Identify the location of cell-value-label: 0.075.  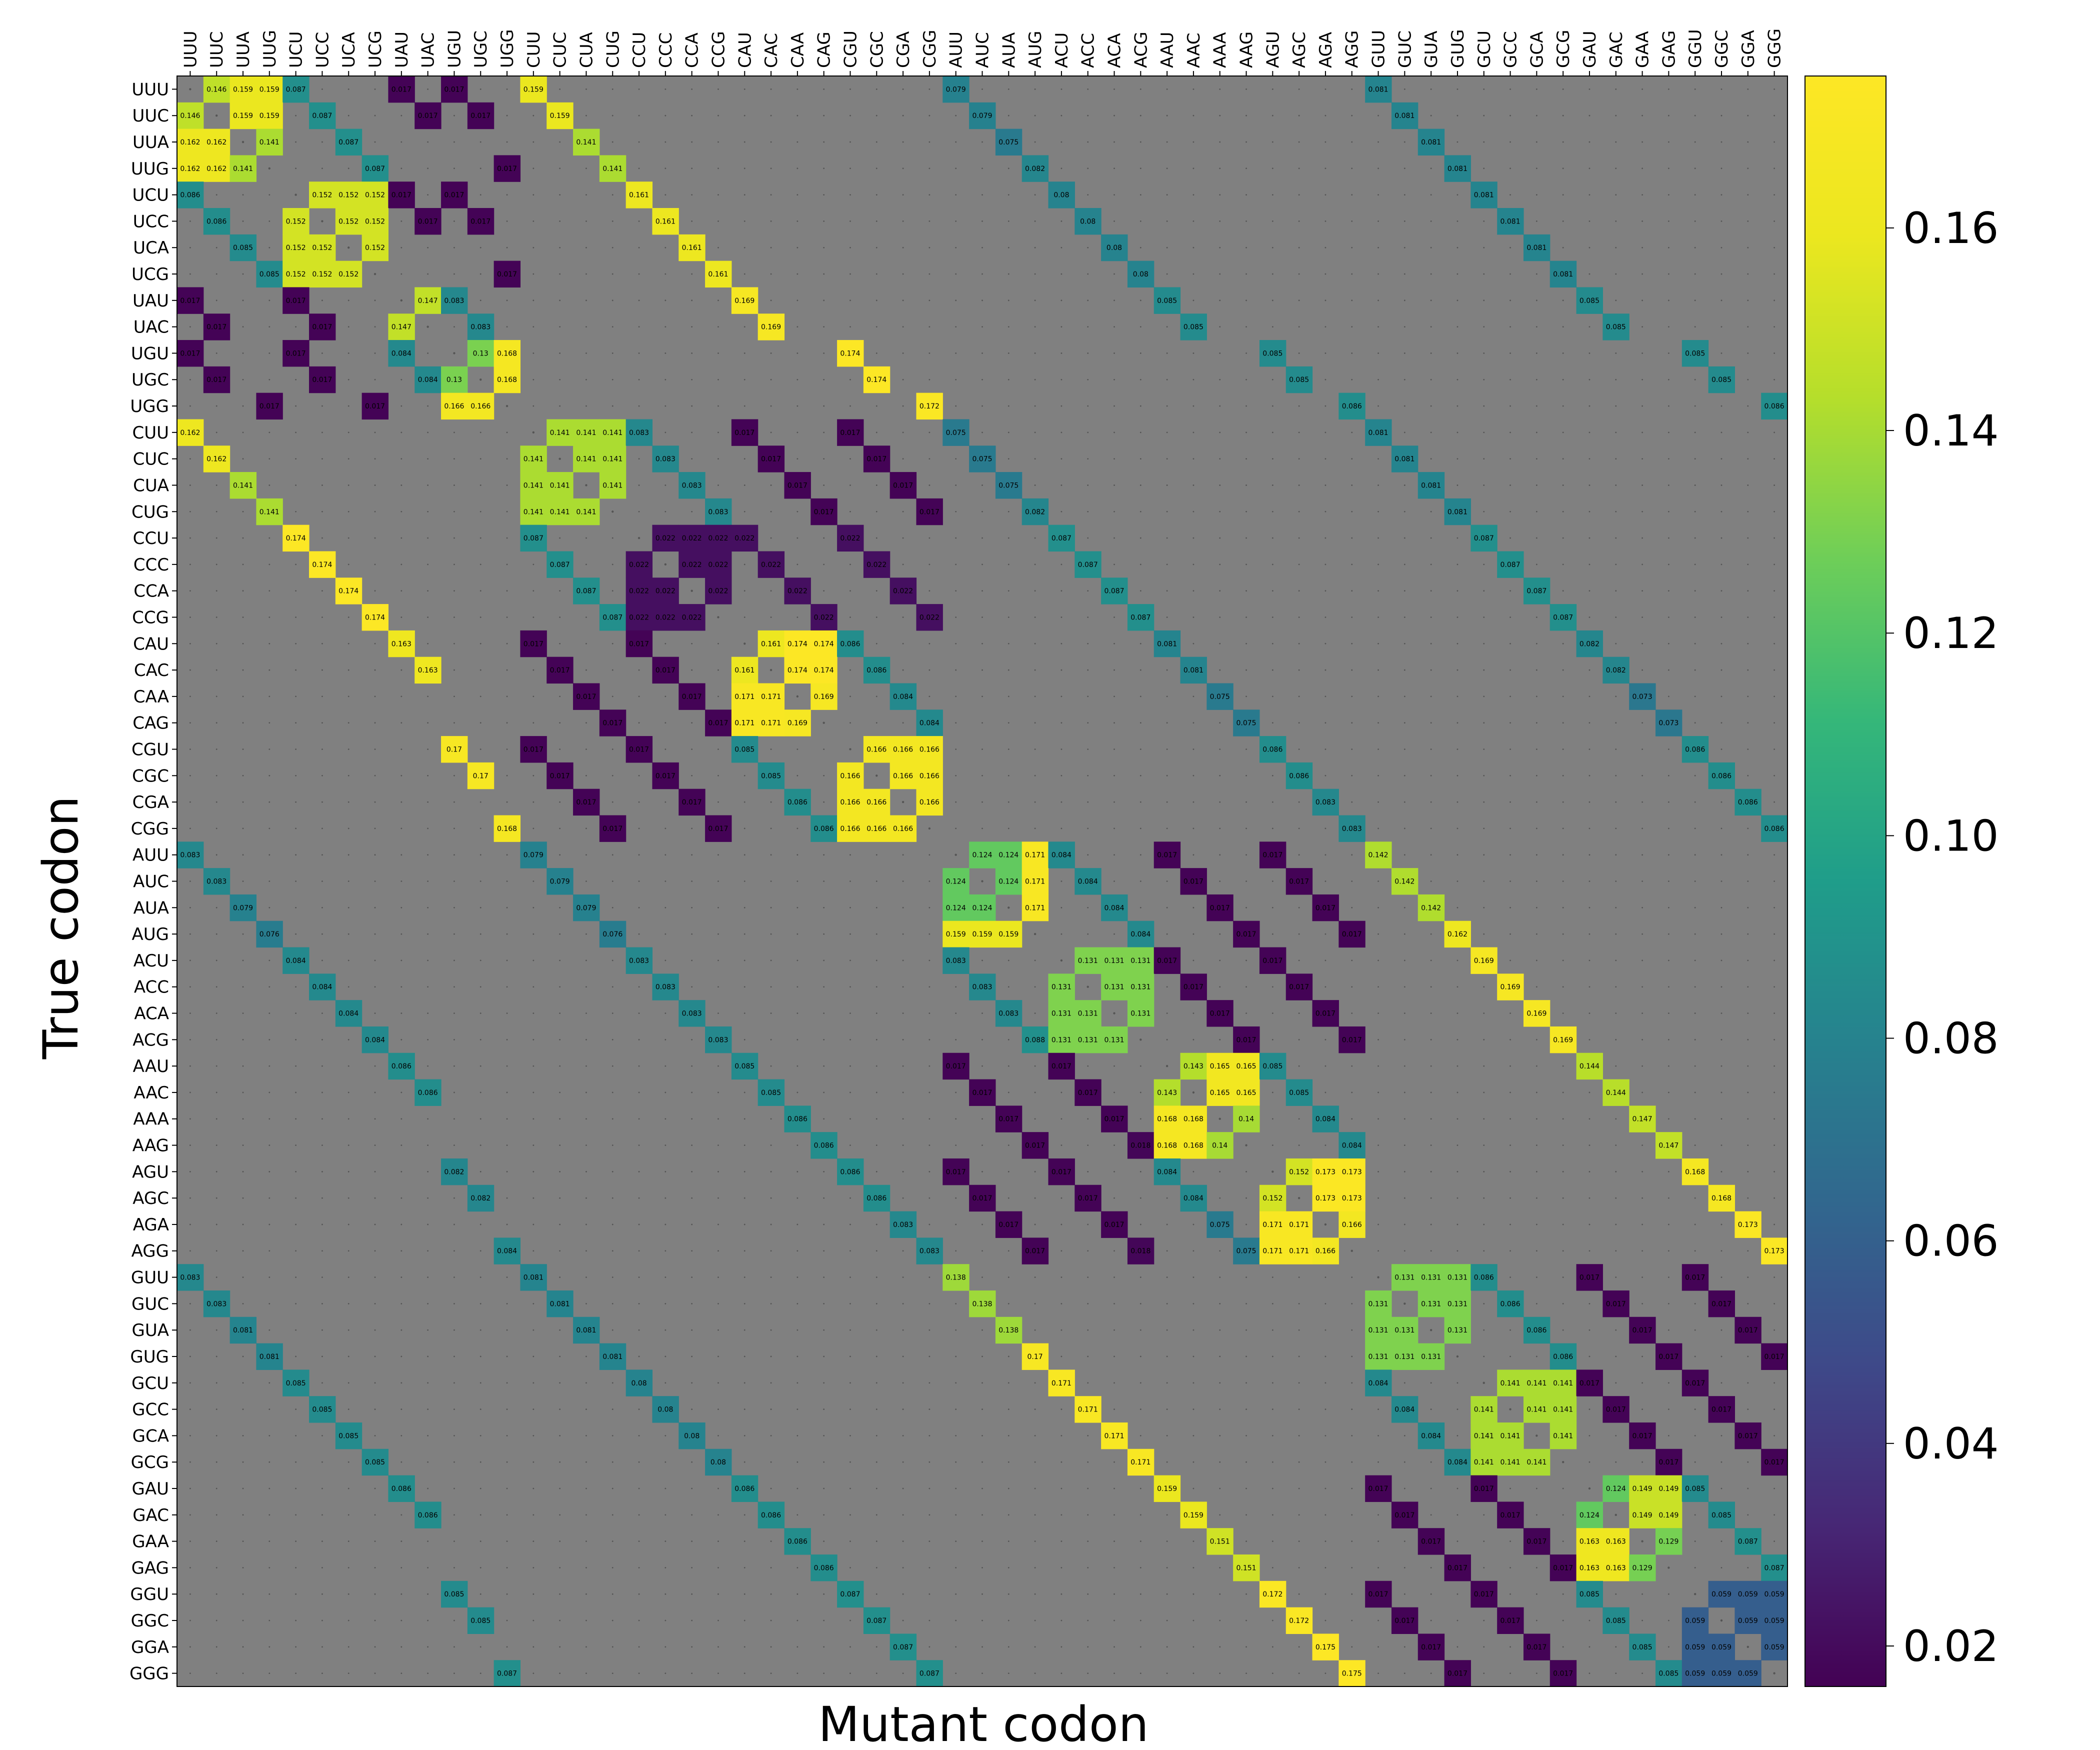
(1246, 1252).